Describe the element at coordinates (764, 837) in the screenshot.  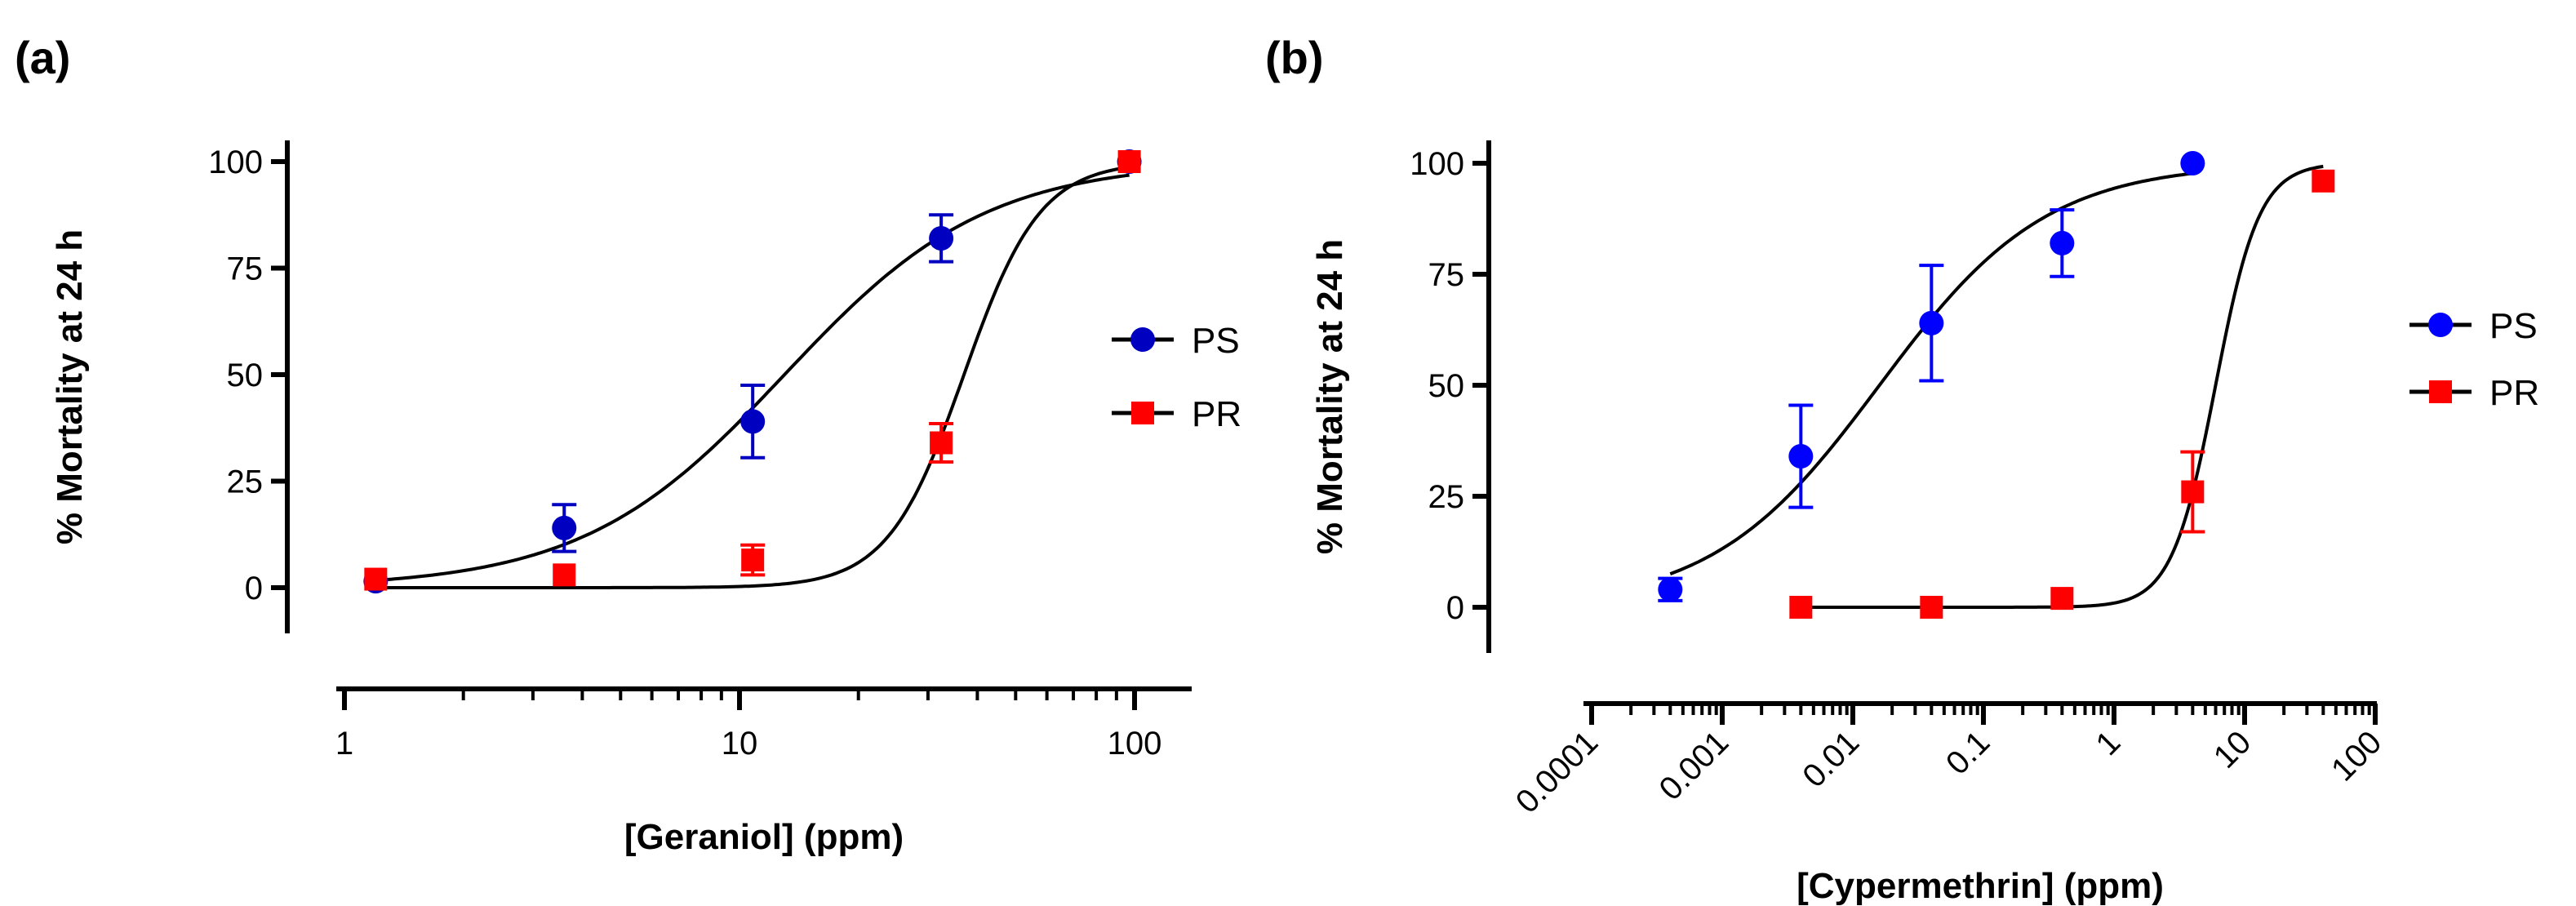
I see `x-axis-label: [Geraniol] (ppm)` at that location.